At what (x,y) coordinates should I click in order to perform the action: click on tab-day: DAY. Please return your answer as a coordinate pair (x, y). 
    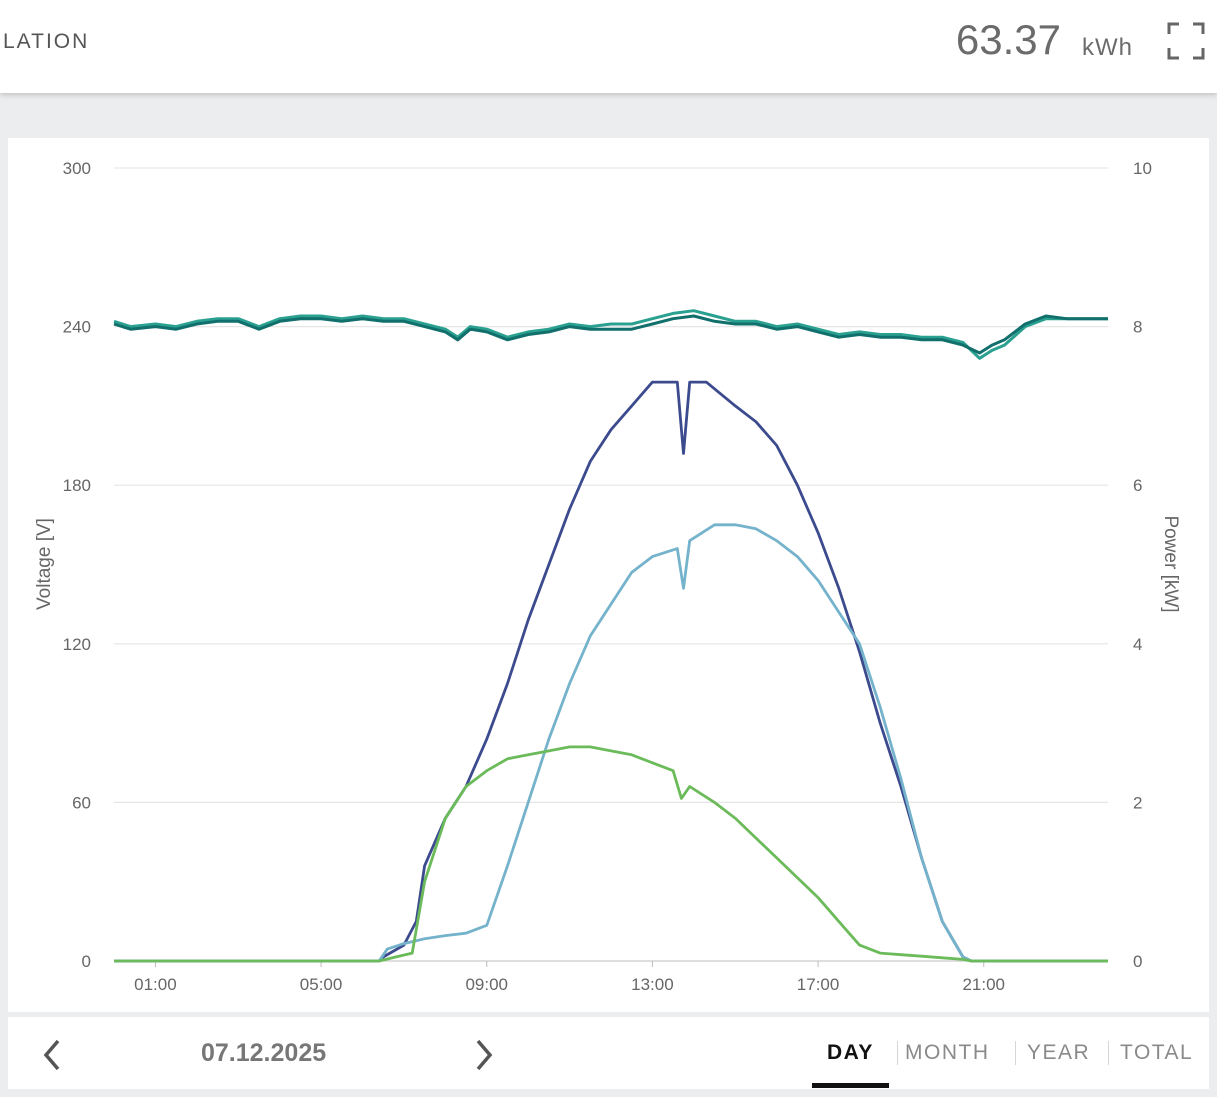
    Looking at the image, I should click on (850, 1052).